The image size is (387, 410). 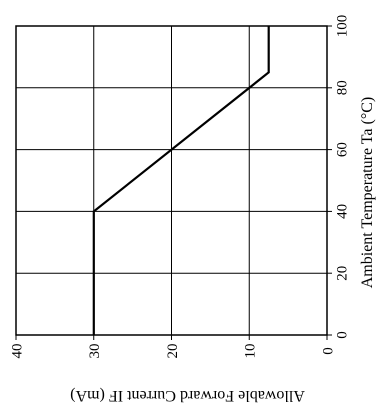 I want to click on temperature-axis-title: Ambient Temperature Ta (°C), so click(x=367, y=193).